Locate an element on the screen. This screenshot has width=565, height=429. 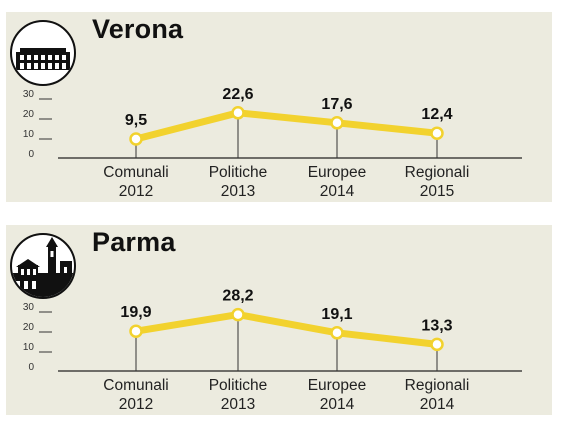
data-label: 9,5 is located at coordinates (136, 120).